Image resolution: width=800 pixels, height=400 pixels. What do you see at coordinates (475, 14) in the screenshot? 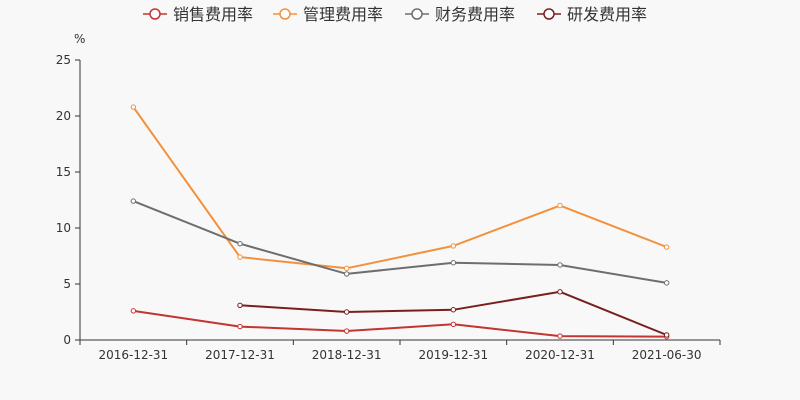
I see `legend-label: 财务费用率` at bounding box center [475, 14].